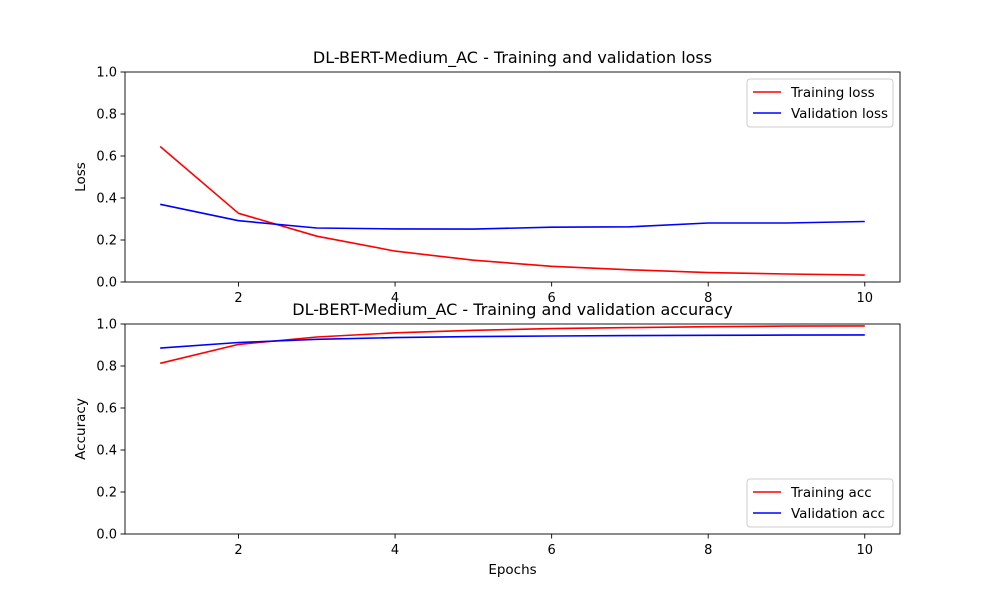  I want to click on accuracy-x-tick-label: 10, so click(864, 550).